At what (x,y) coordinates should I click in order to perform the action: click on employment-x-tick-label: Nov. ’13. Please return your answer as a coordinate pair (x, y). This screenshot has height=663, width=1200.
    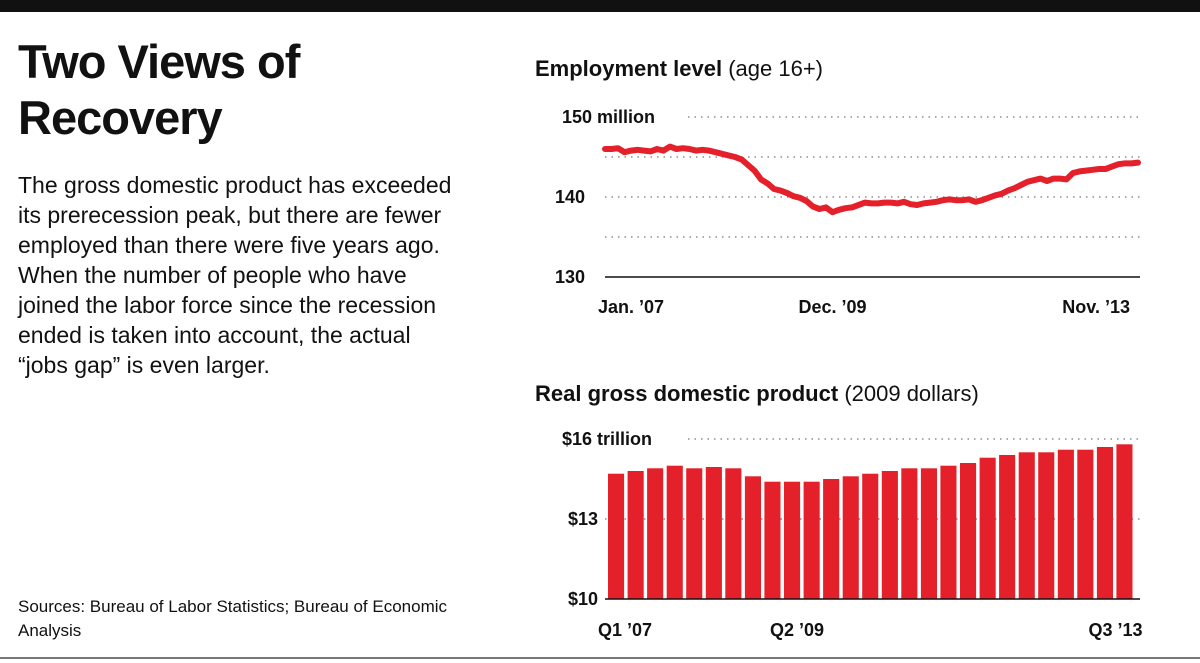
    Looking at the image, I should click on (1096, 307).